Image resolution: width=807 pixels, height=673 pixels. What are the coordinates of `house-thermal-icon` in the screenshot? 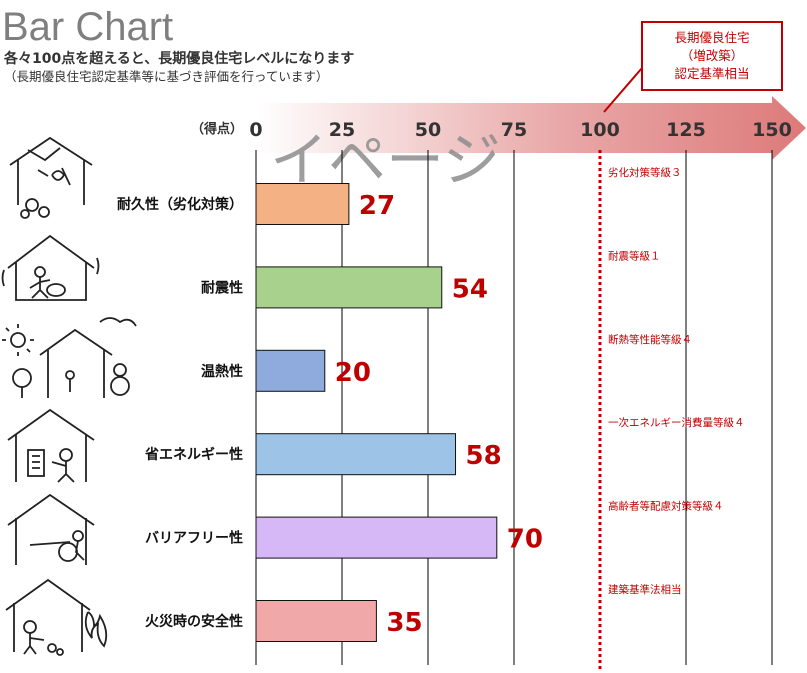 It's located at (69, 357).